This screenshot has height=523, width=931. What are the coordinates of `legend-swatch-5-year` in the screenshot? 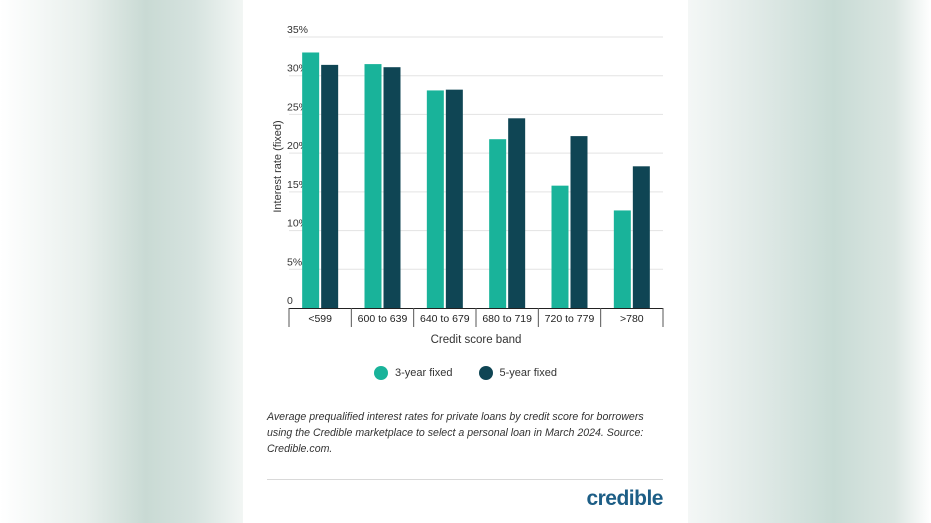 It's located at (485, 373).